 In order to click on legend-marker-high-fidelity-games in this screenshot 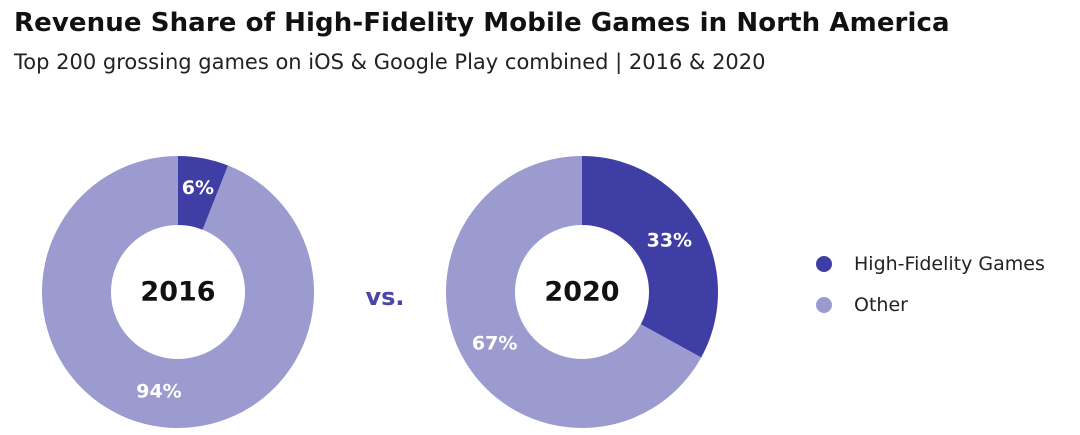, I will do `click(824, 264)`.